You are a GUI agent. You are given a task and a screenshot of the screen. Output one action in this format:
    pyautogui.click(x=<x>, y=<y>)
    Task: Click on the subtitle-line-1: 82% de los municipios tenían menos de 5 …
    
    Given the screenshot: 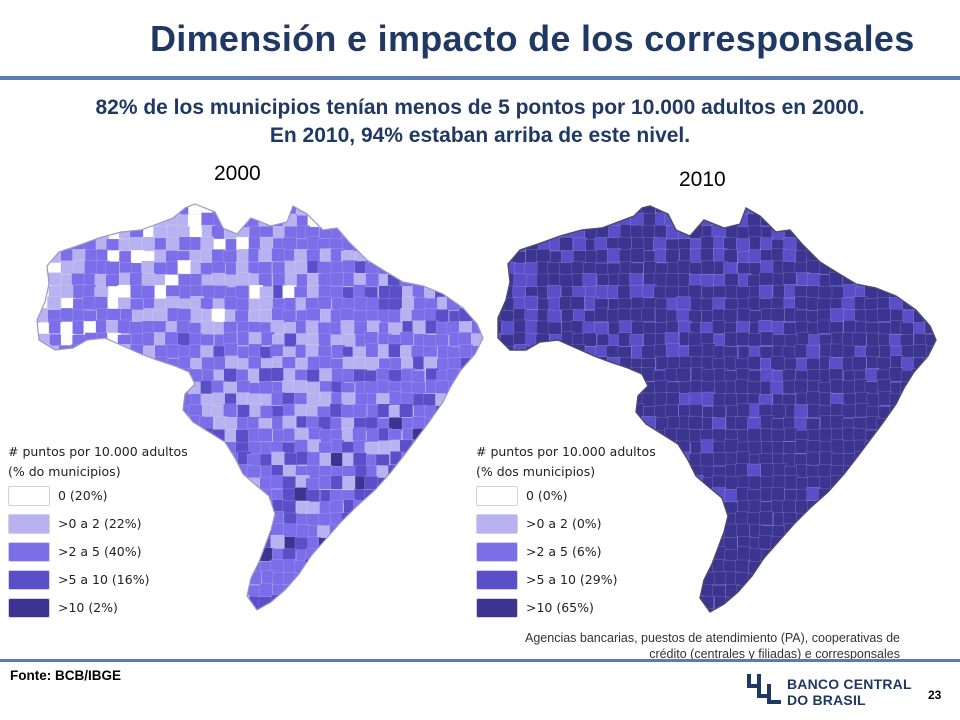 What is the action you would take?
    pyautogui.click(x=480, y=107)
    